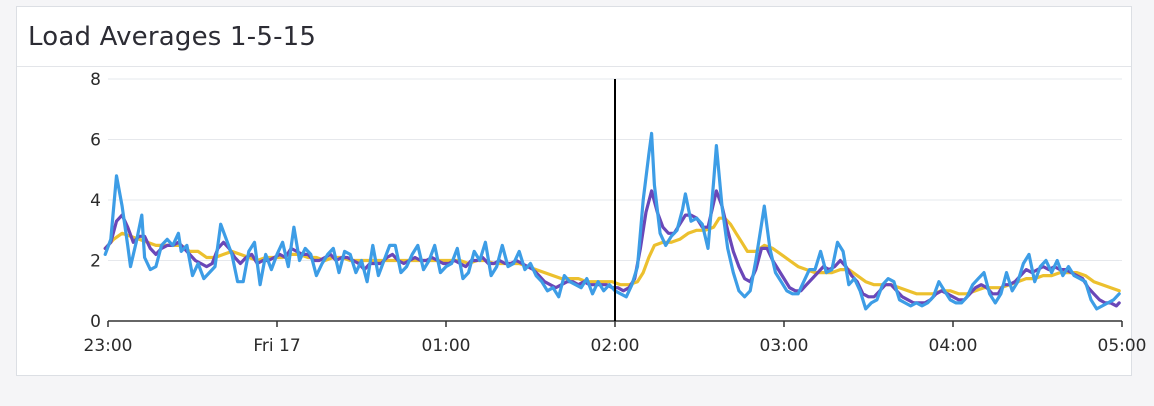 The height and width of the screenshot is (406, 1154). I want to click on x-axis-tick-labels: 23:00 Fri 17 01:00 02:00 03:00 04:00 05:00, so click(615, 346).